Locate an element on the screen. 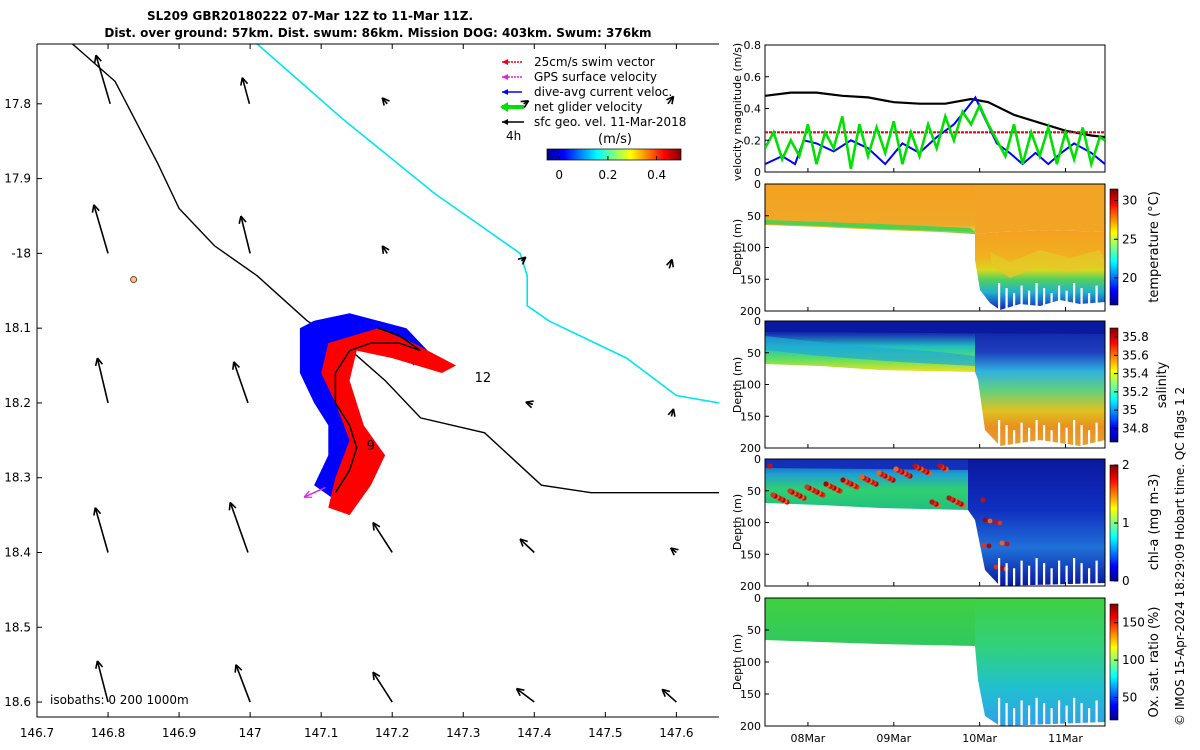  map-y-tick-label: 17.8 is located at coordinates (17, 104).